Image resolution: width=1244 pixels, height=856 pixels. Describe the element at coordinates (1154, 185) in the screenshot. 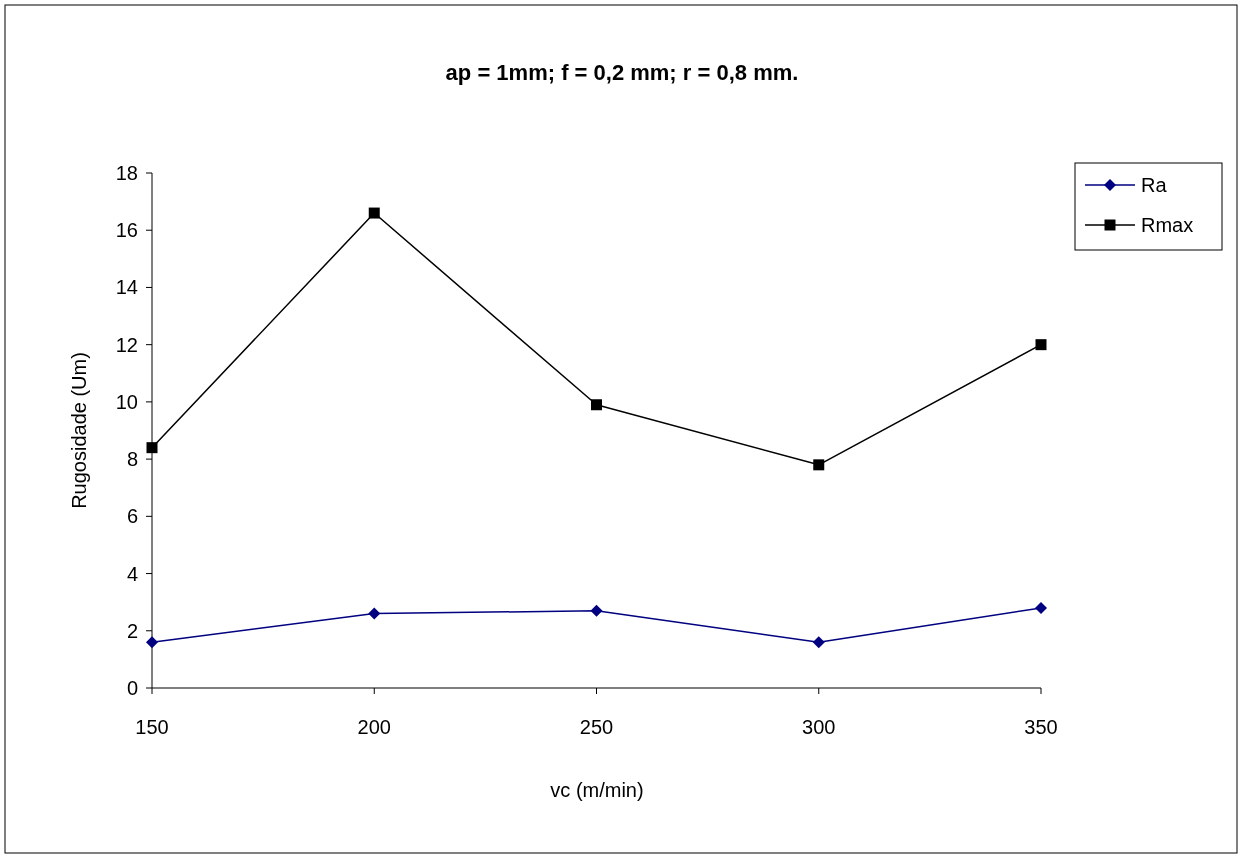

I see `legend-label: Ra` at that location.